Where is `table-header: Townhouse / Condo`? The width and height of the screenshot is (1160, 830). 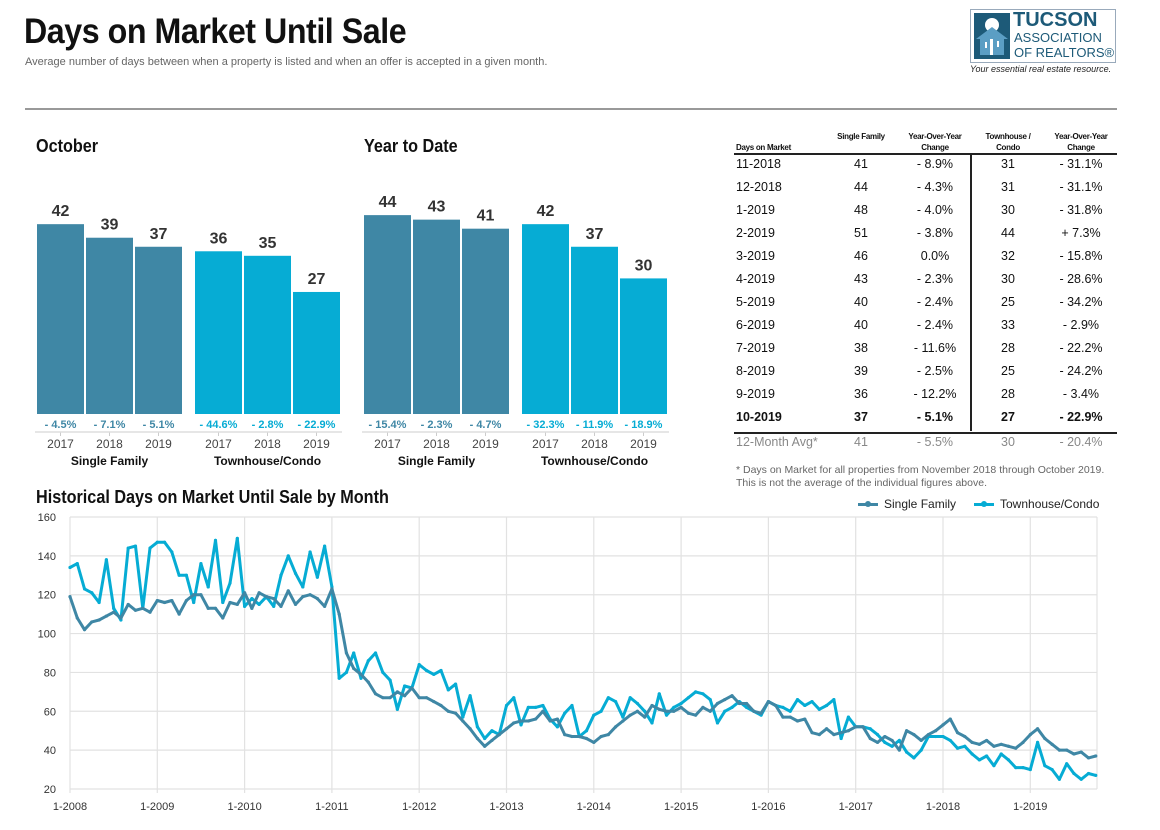 table-header: Townhouse / Condo is located at coordinates (1008, 142).